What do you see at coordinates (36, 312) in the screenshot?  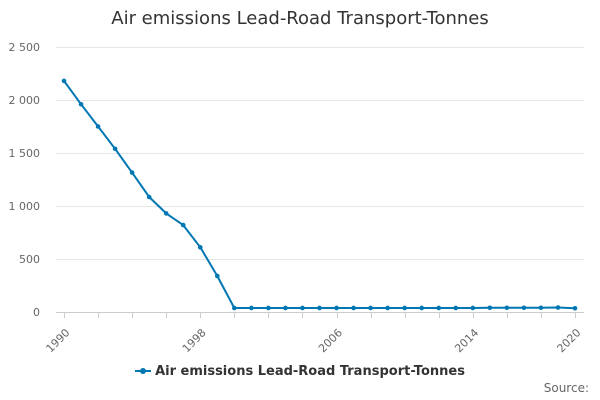 I see `y-tick-label-0: 0` at bounding box center [36, 312].